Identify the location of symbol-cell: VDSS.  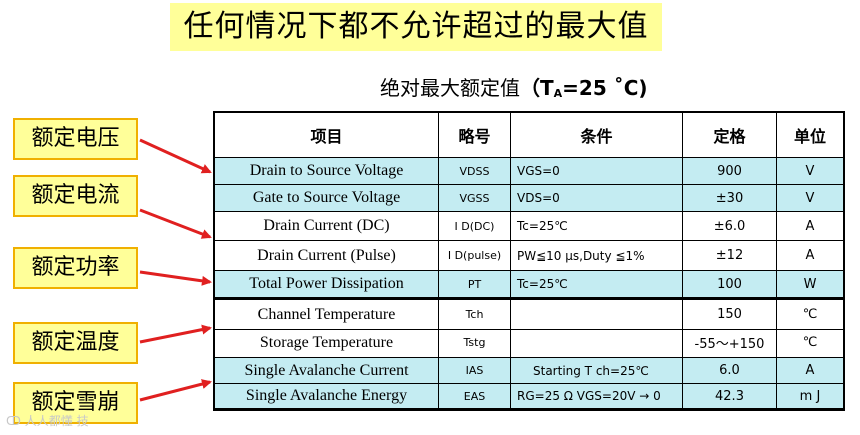
(475, 171).